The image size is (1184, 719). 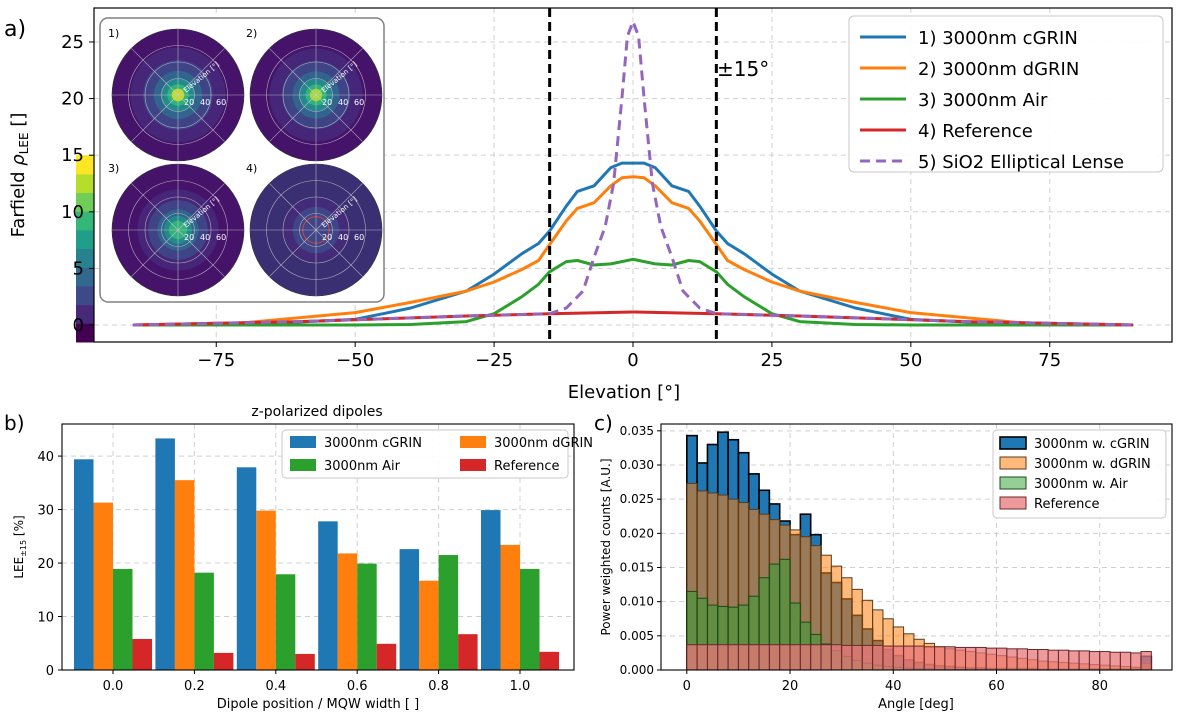 What do you see at coordinates (494, 360) in the screenshot?
I see `panel-a-xtick-label: −25` at bounding box center [494, 360].